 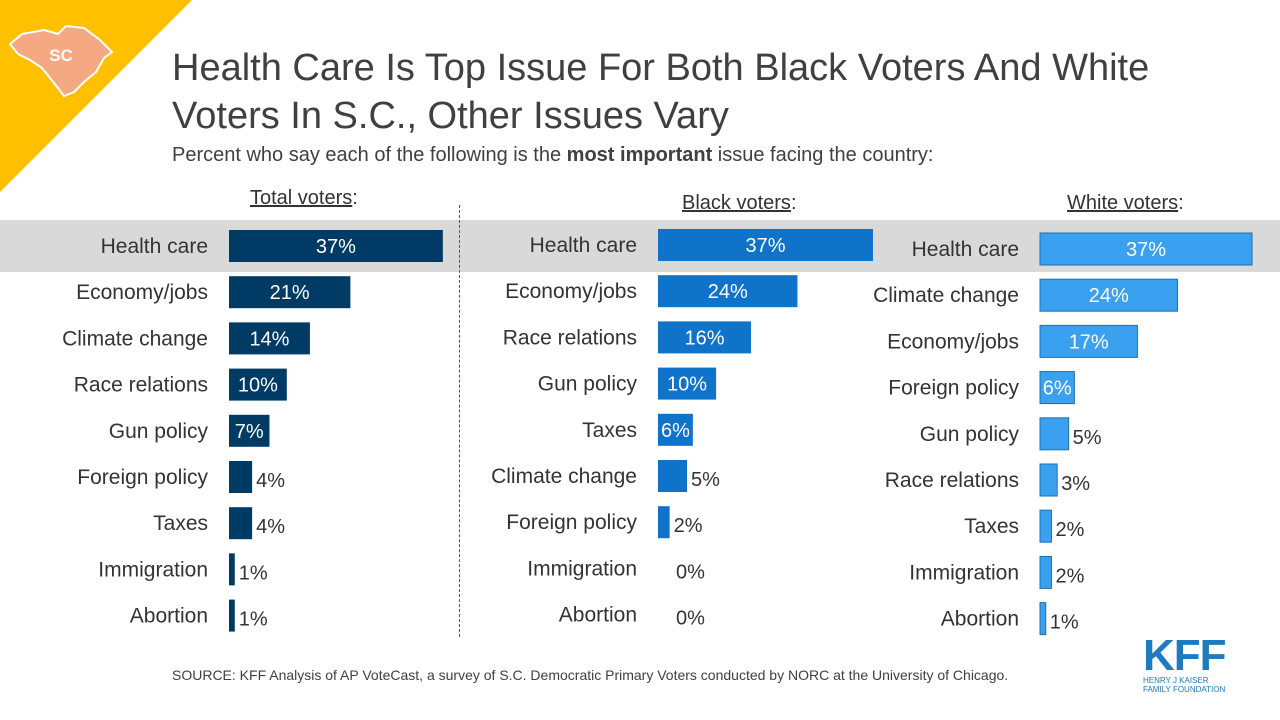 I want to click on panel-title-total: Total voters:, so click(x=304, y=198).